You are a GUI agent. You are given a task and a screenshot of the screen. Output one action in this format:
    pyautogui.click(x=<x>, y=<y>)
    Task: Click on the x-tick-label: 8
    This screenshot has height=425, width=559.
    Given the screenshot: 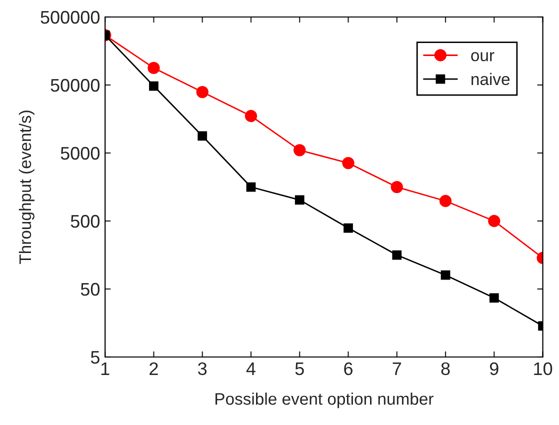 What is the action you would take?
    pyautogui.click(x=445, y=369)
    